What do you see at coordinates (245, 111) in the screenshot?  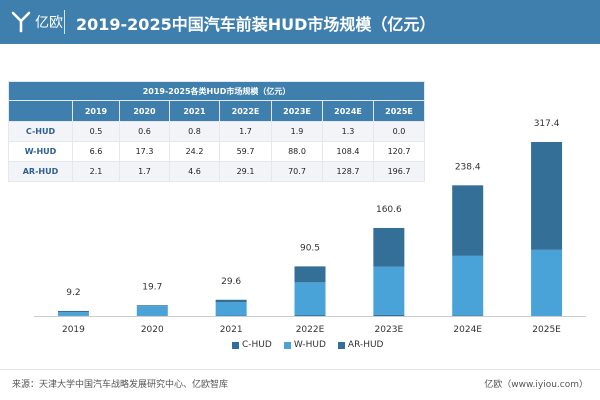 I see `table-column-header: 2022E` at bounding box center [245, 111].